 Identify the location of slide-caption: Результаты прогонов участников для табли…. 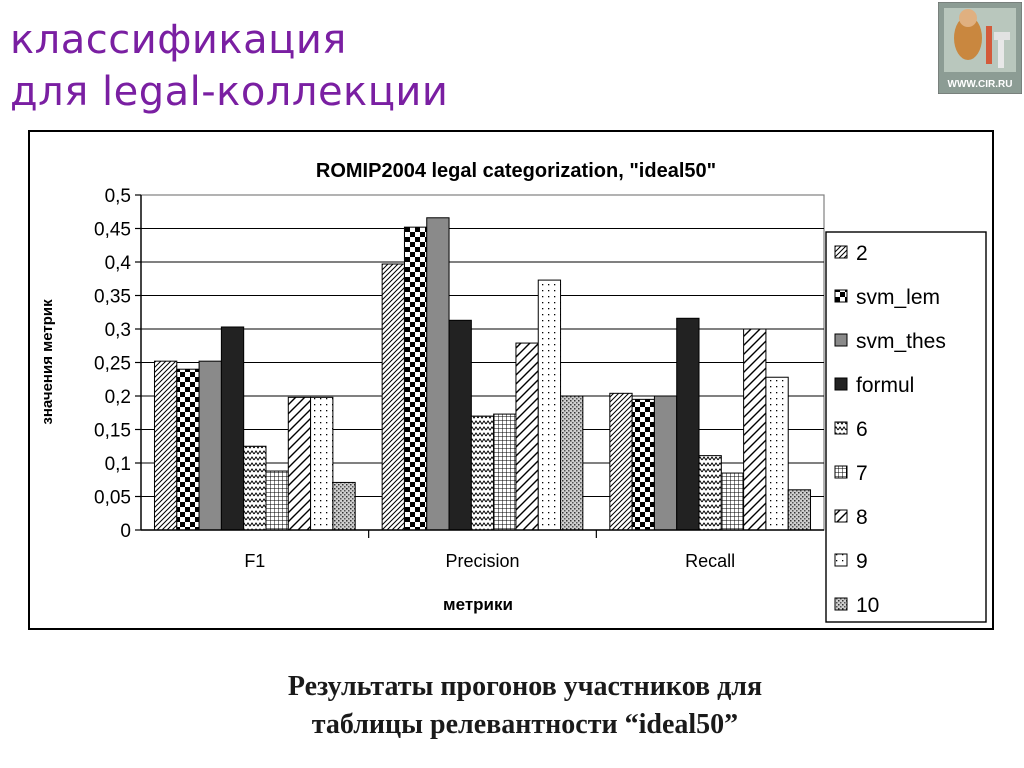
(512, 706).